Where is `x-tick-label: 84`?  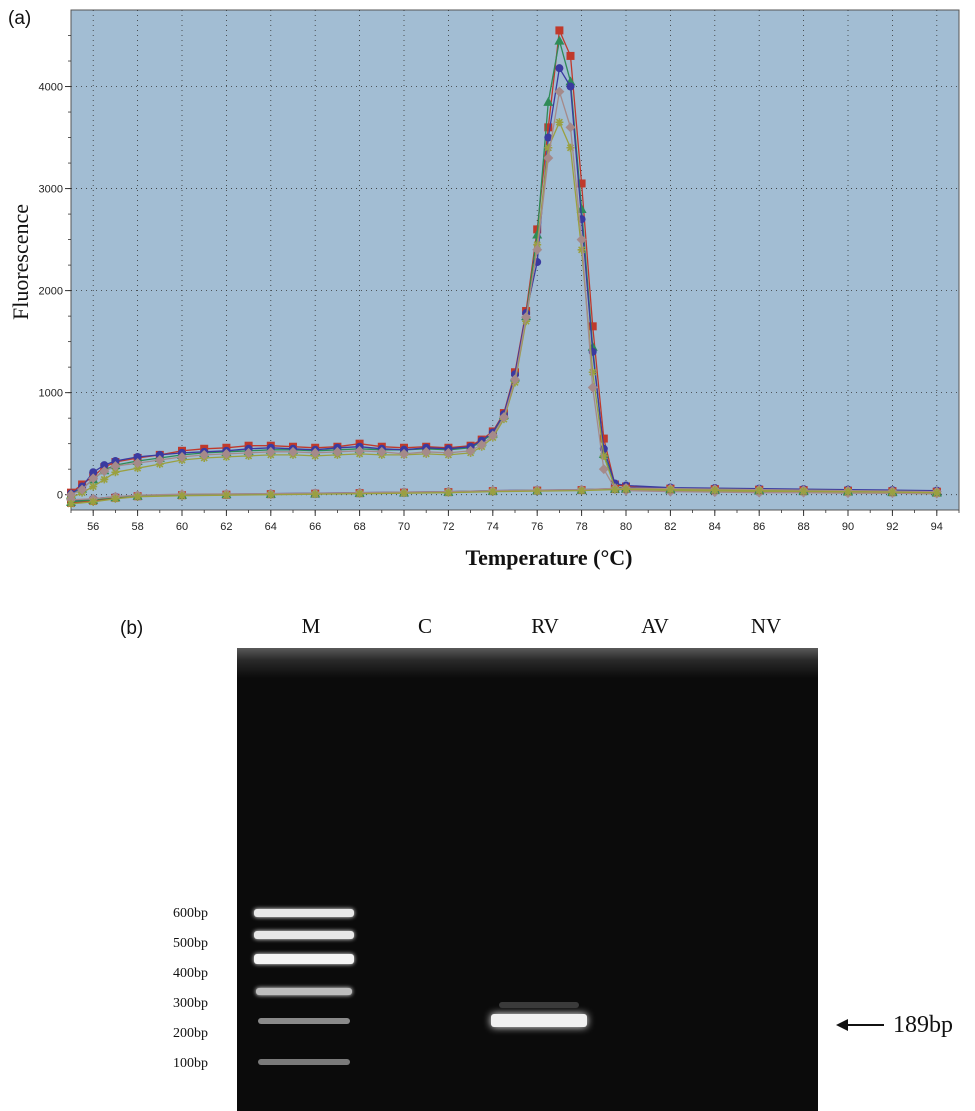 x-tick-label: 84 is located at coordinates (715, 527).